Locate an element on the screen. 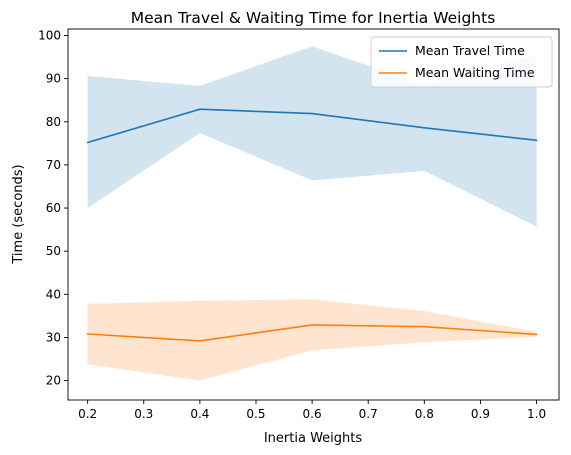 The image size is (571, 455). x-tick-label: 0.7 is located at coordinates (368, 414).